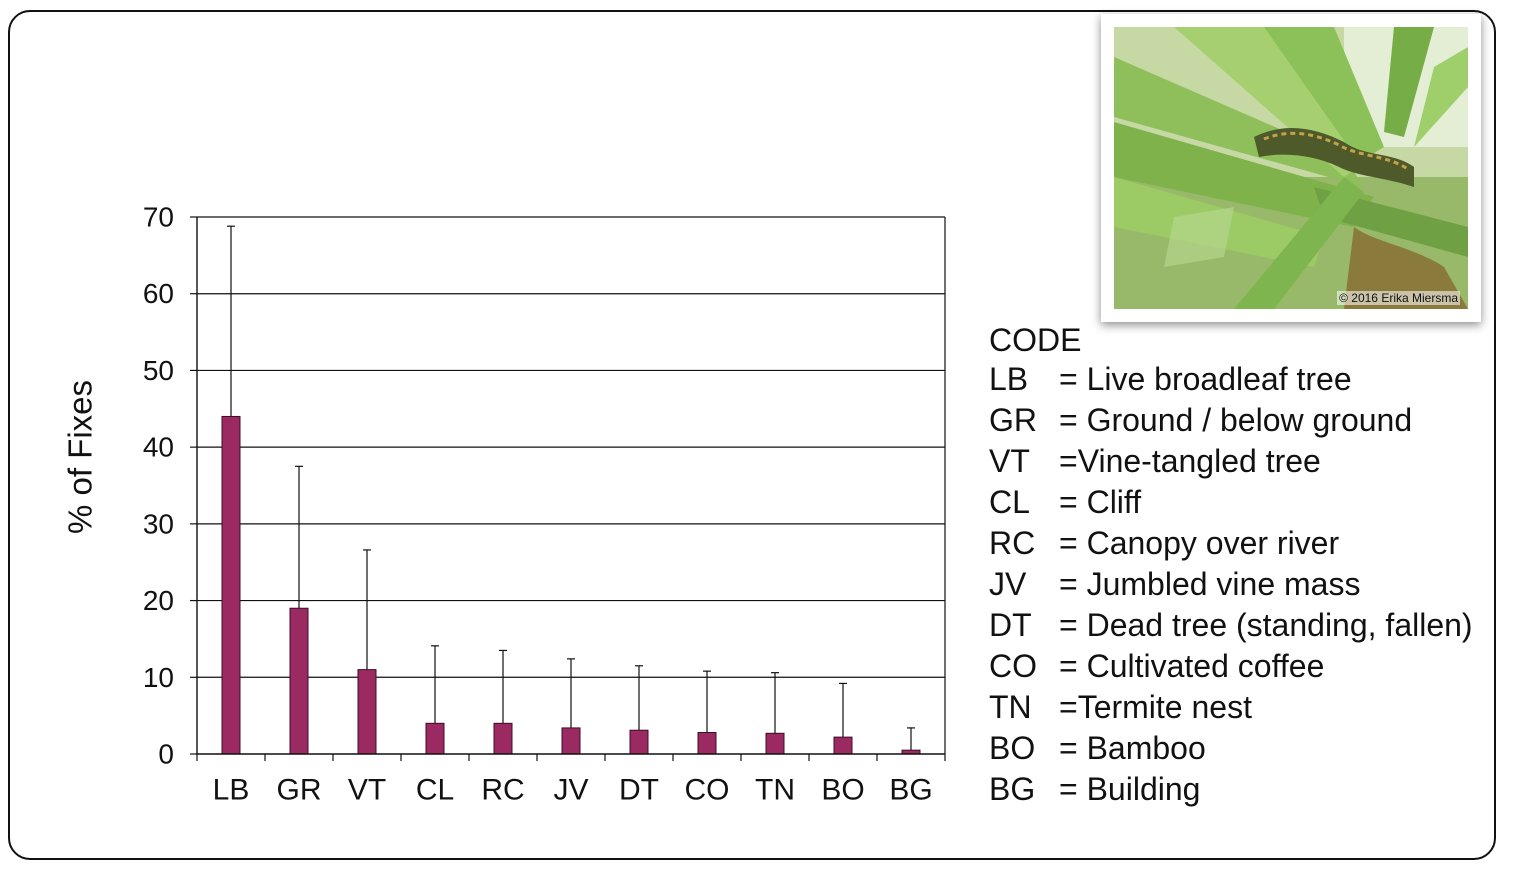 The width and height of the screenshot is (1514, 870). I want to click on x-tick-label-tn: TN, so click(775, 790).